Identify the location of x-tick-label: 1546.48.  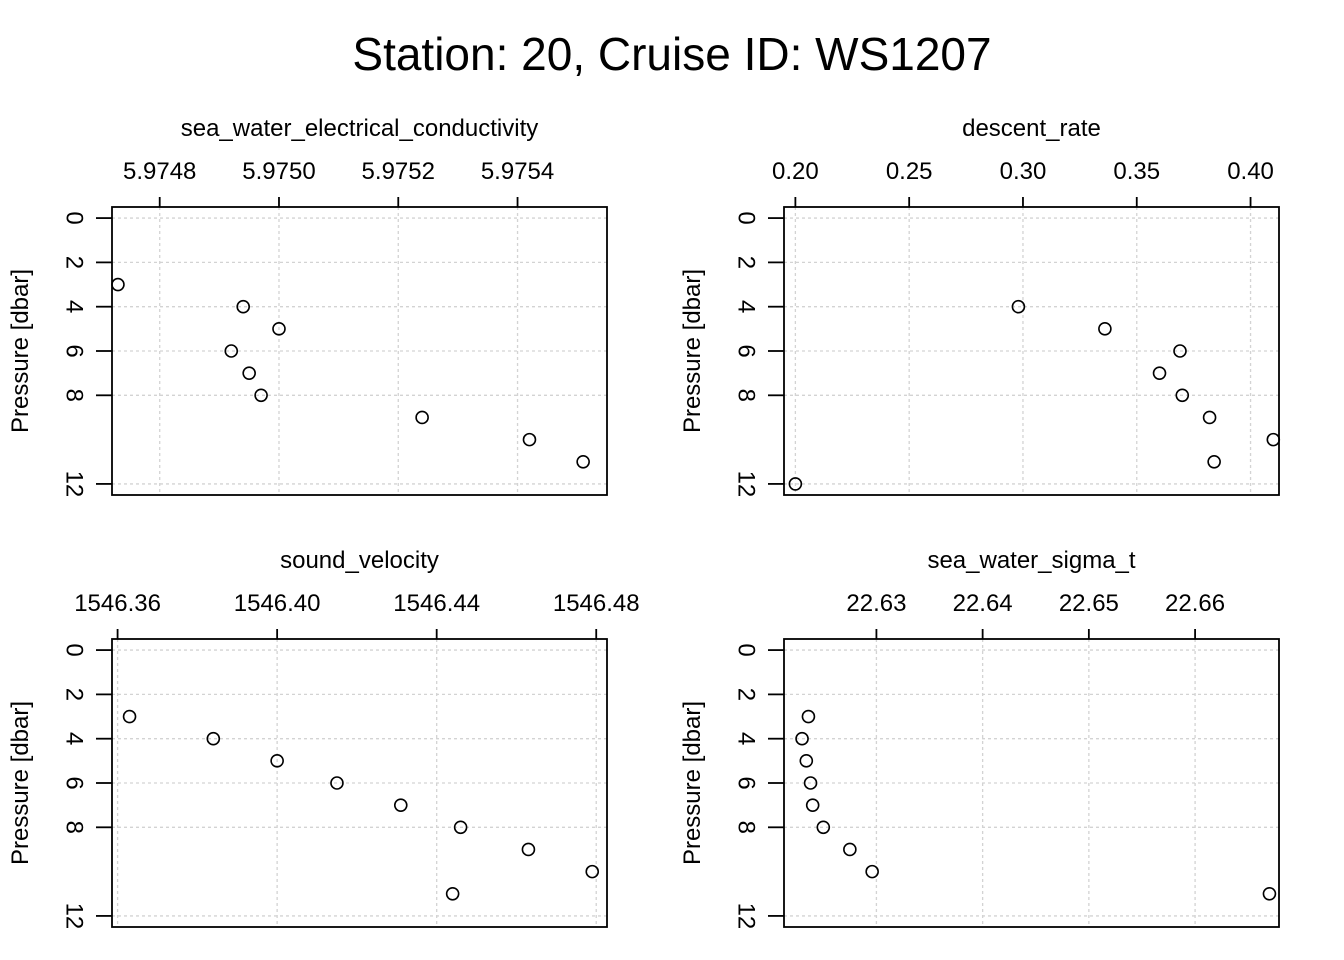
(596, 603).